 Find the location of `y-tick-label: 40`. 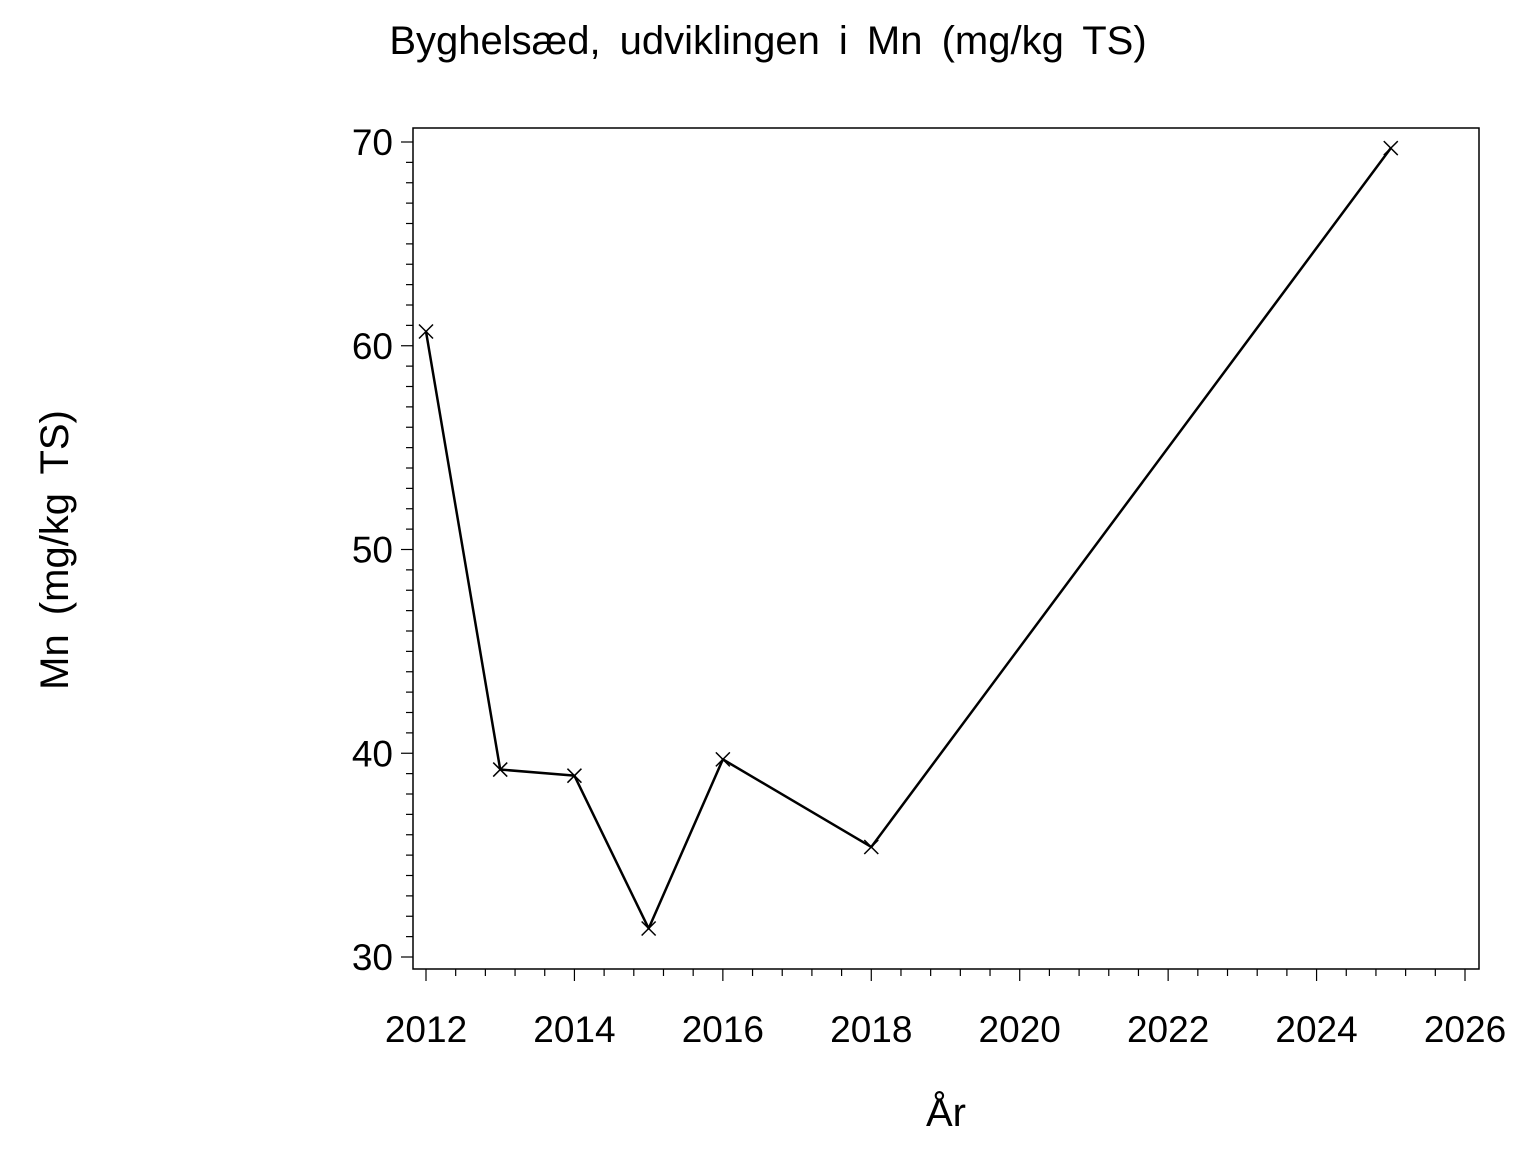

y-tick-label: 40 is located at coordinates (372, 753).